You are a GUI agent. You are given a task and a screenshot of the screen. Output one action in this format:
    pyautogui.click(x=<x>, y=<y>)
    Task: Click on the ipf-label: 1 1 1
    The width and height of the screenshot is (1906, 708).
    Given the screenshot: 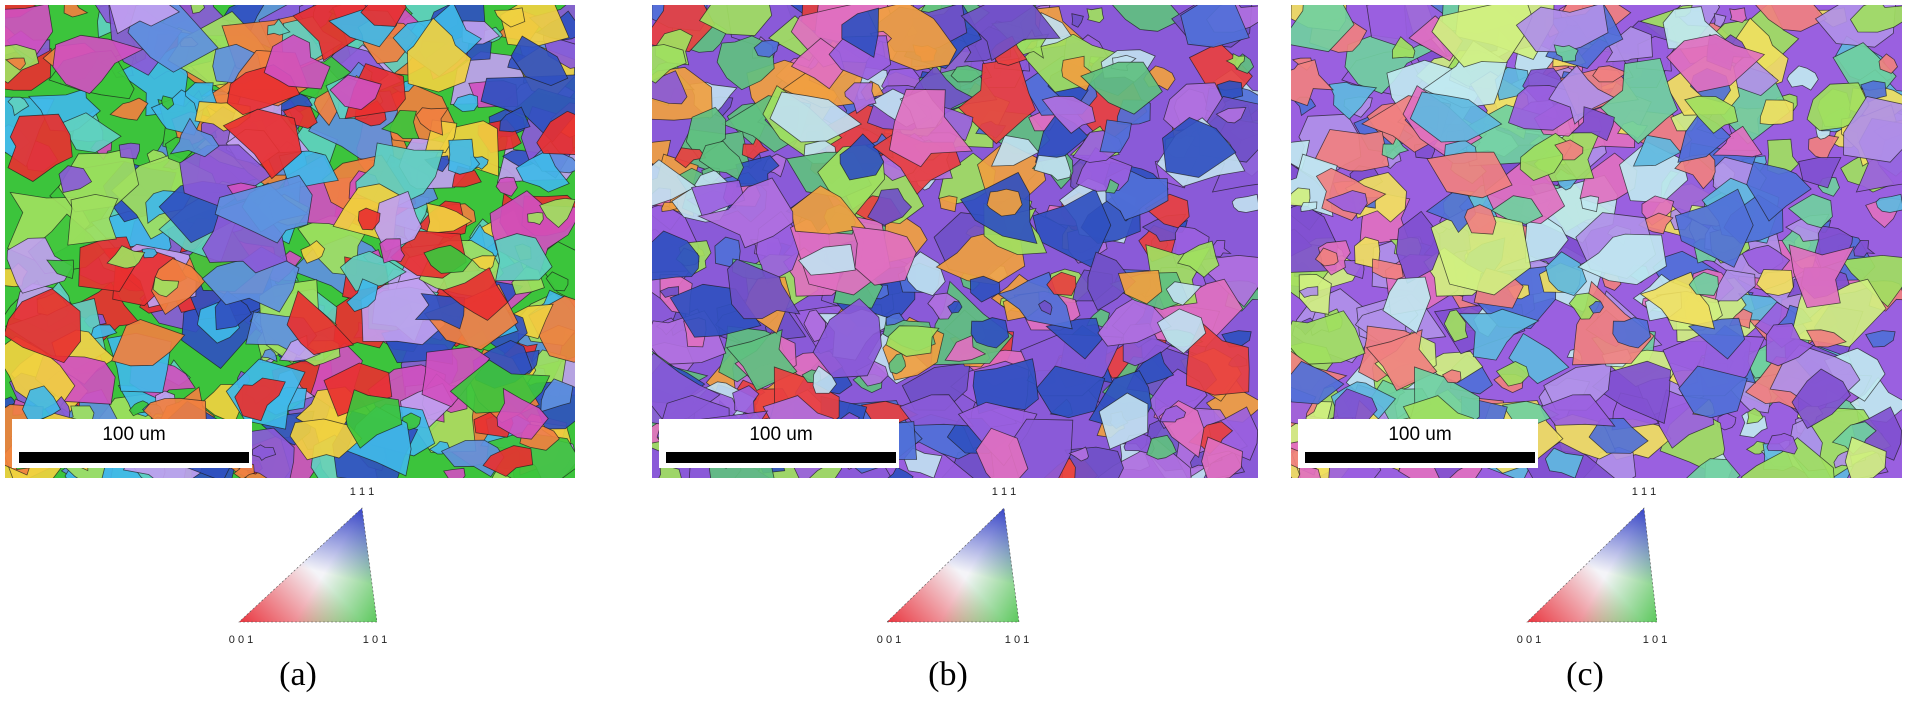 What is the action you would take?
    pyautogui.click(x=1644, y=492)
    